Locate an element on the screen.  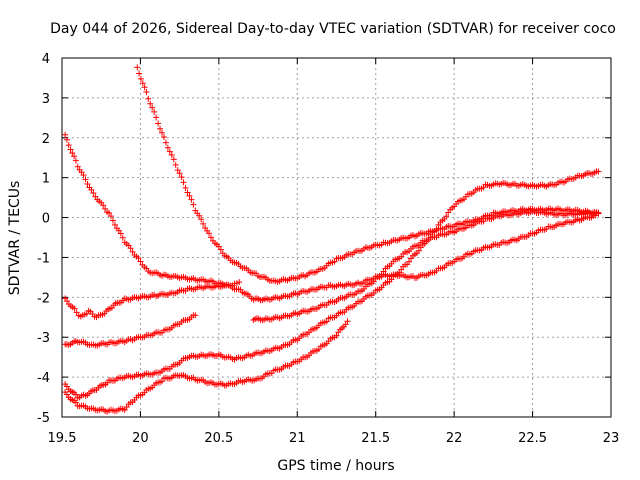
y-tick-label: -1 is located at coordinates (43, 258).